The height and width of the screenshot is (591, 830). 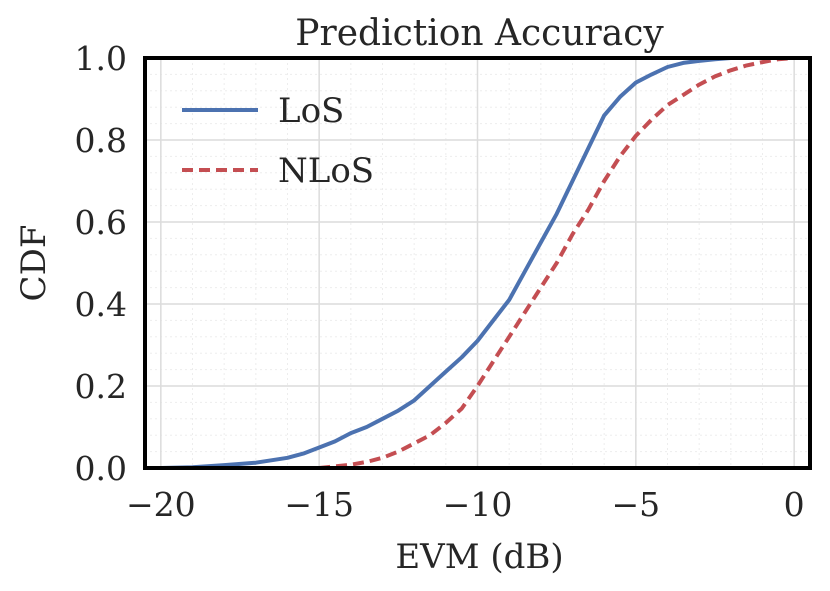 What do you see at coordinates (479, 557) in the screenshot?
I see `x-axis-label: EVM (dB)` at bounding box center [479, 557].